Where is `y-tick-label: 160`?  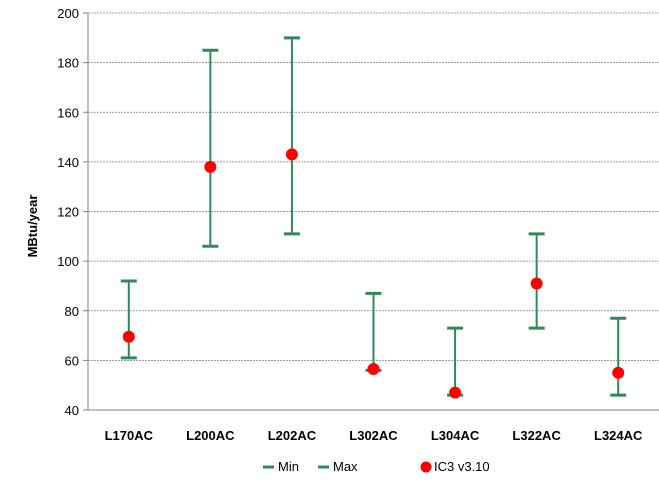 y-tick-label: 160 is located at coordinates (68, 112).